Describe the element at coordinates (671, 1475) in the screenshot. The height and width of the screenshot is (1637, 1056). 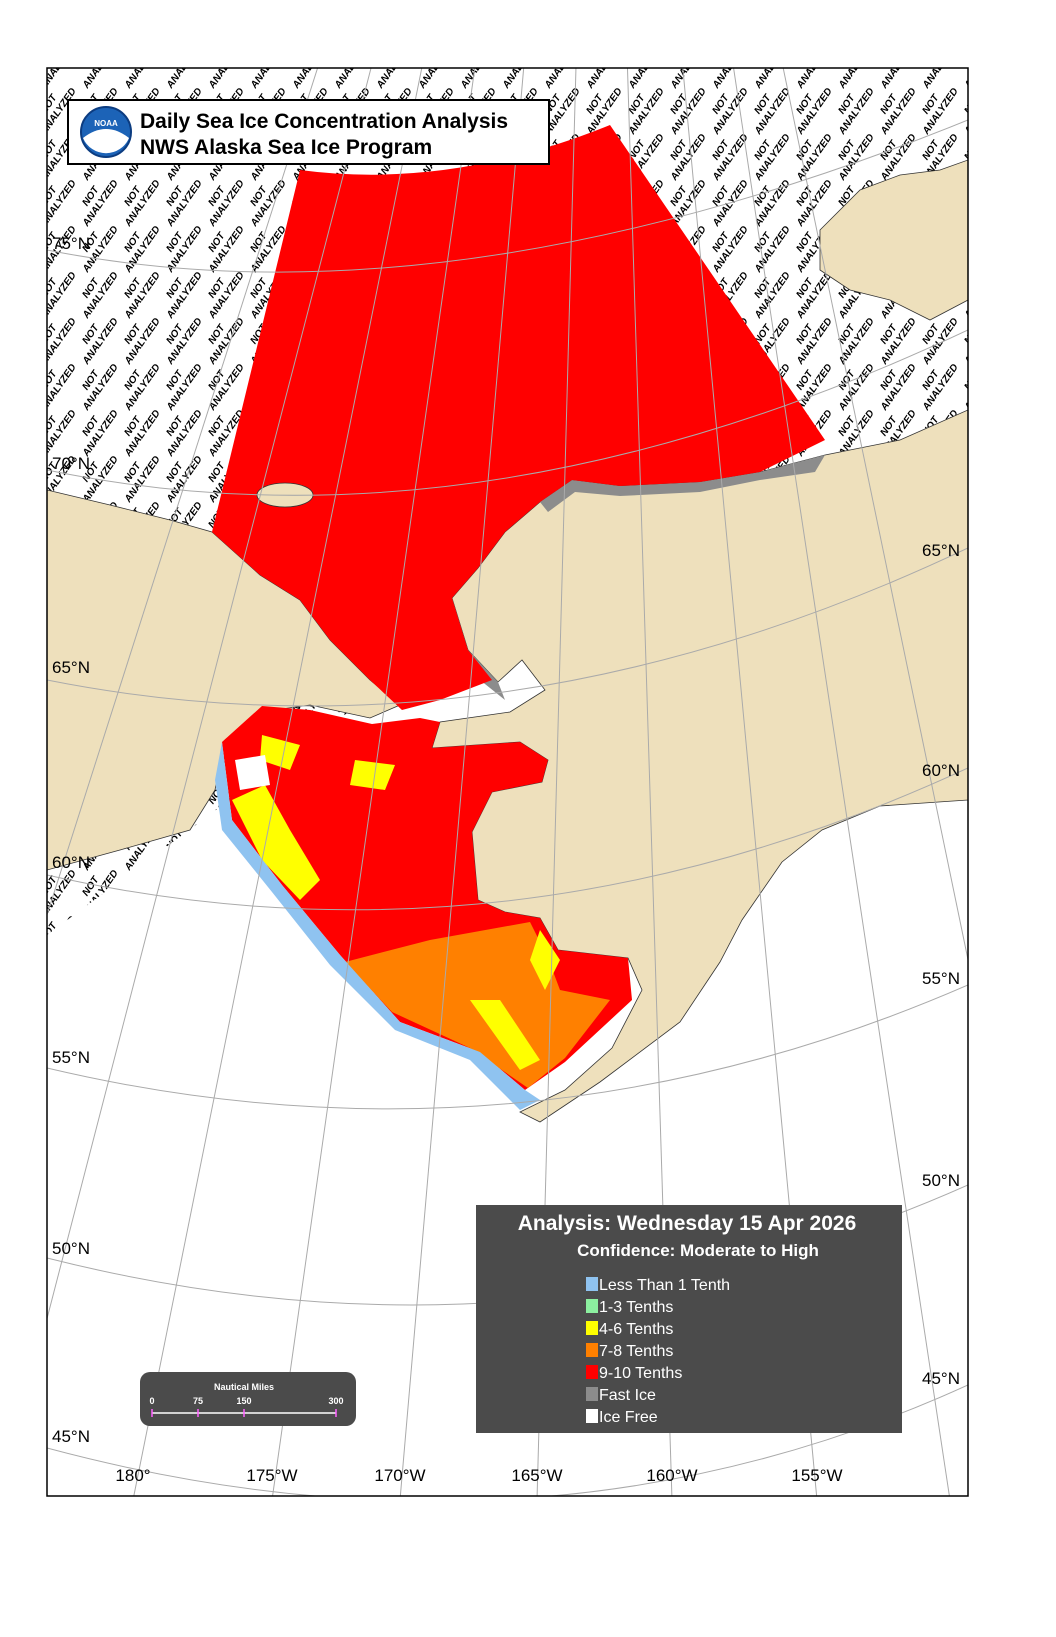
I see `longitude-label: 160°W` at that location.